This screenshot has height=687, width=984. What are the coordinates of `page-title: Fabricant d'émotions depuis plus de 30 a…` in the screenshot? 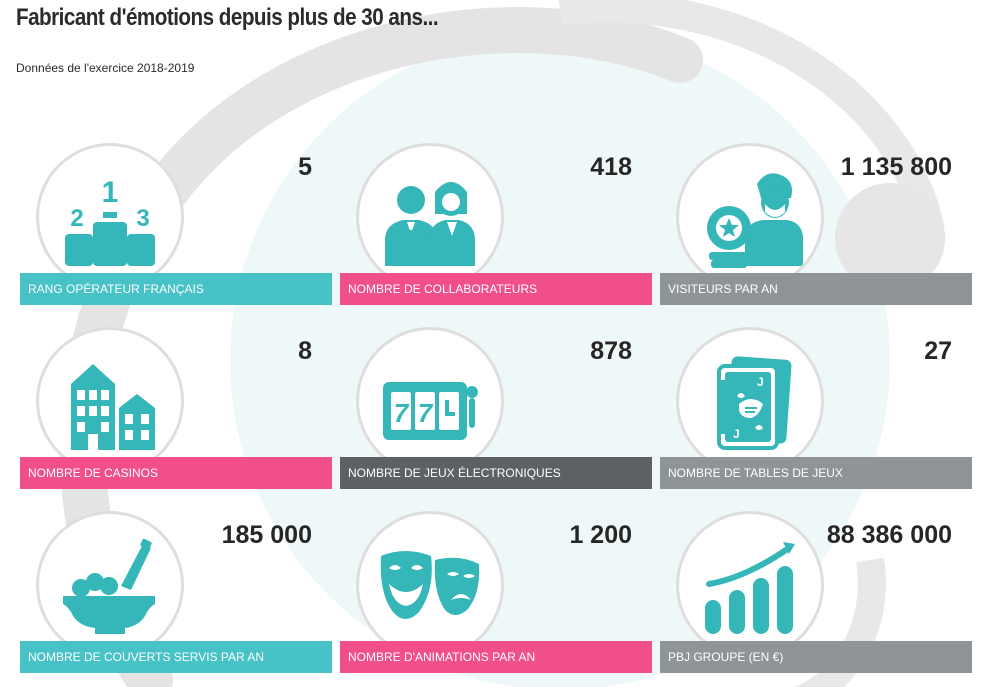 It's located at (227, 17).